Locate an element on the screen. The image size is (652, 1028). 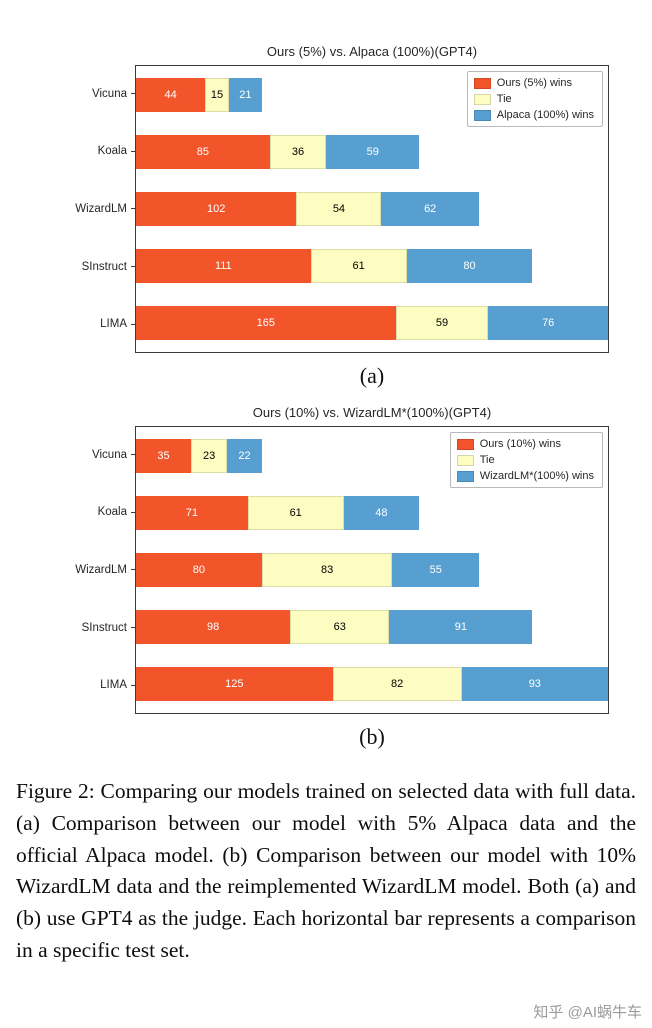
legend-item: WizardLM*(100%) wins is located at coordinates (525, 476).